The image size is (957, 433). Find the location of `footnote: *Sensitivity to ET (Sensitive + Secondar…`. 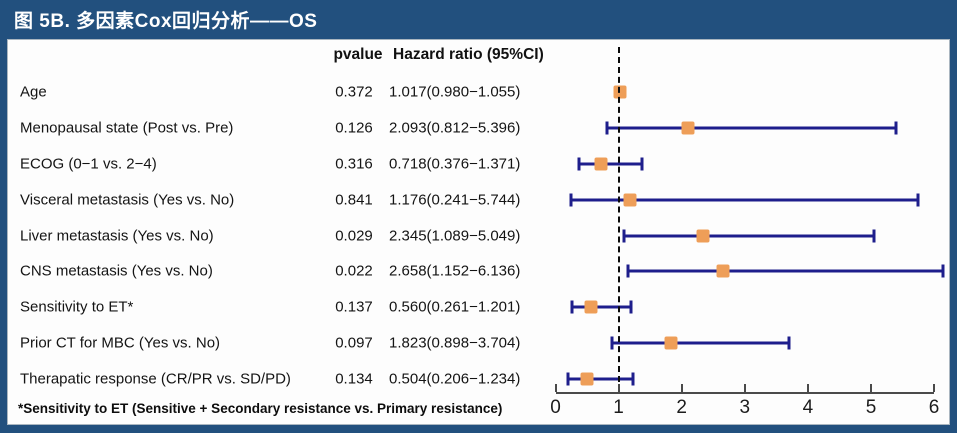

footnote: *Sensitivity to ET (Sensitive + Secondar… is located at coordinates (260, 408).